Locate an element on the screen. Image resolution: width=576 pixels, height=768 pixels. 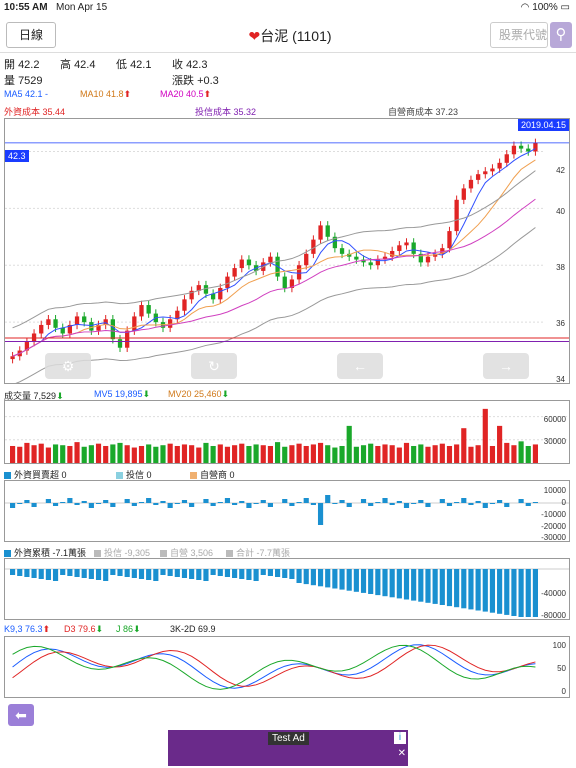
favorite-heart-icon: ❤ is located at coordinates (254, 36).